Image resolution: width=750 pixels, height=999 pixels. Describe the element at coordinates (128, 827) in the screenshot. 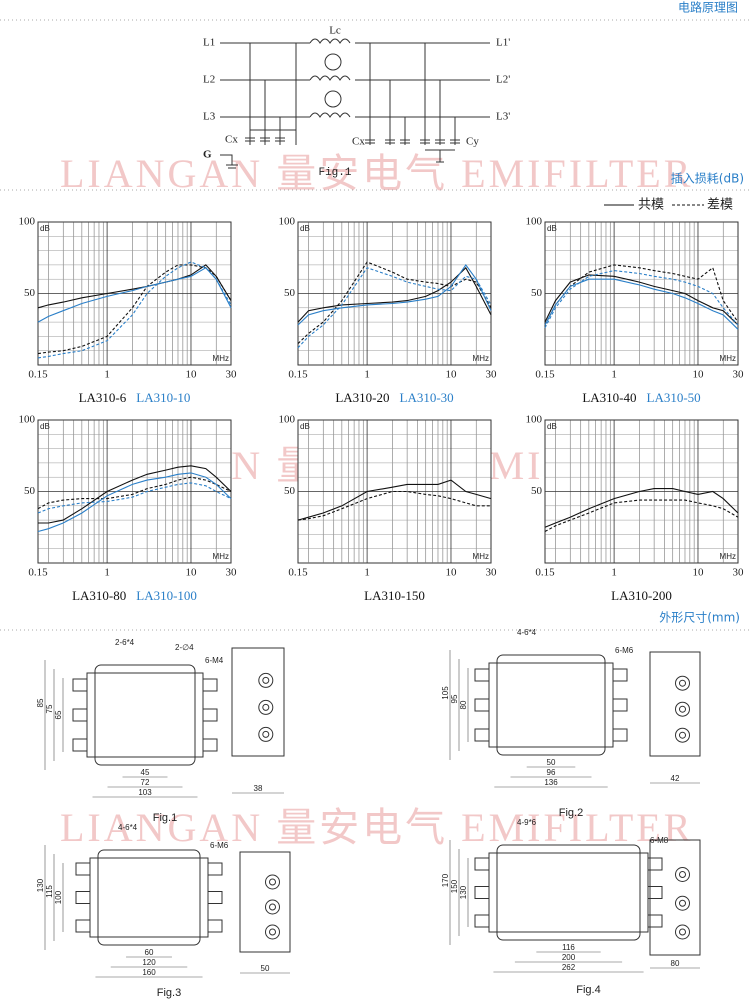

I see `hole-label: 4-6*4` at that location.